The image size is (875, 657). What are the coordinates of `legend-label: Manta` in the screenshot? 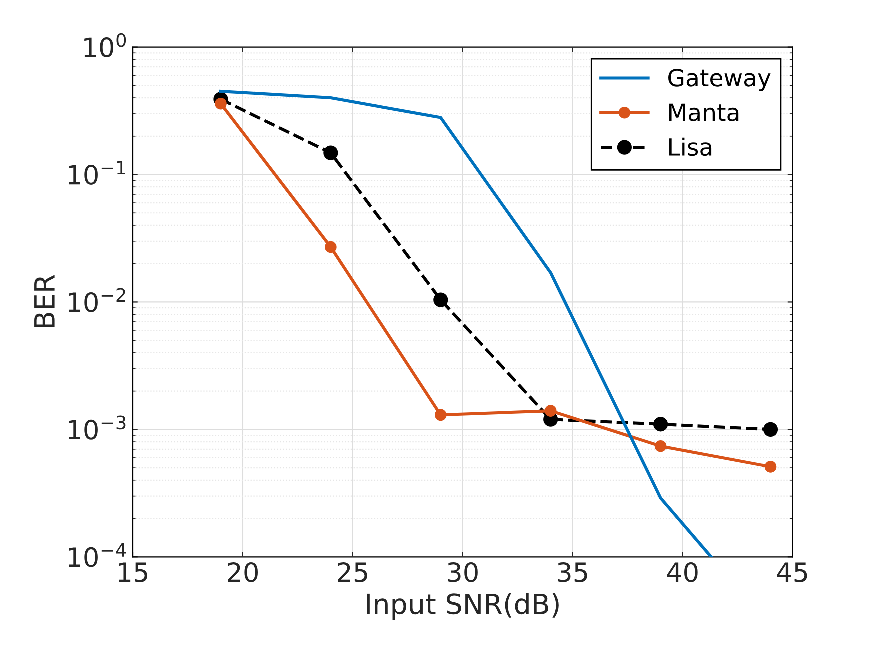 It's located at (704, 113).